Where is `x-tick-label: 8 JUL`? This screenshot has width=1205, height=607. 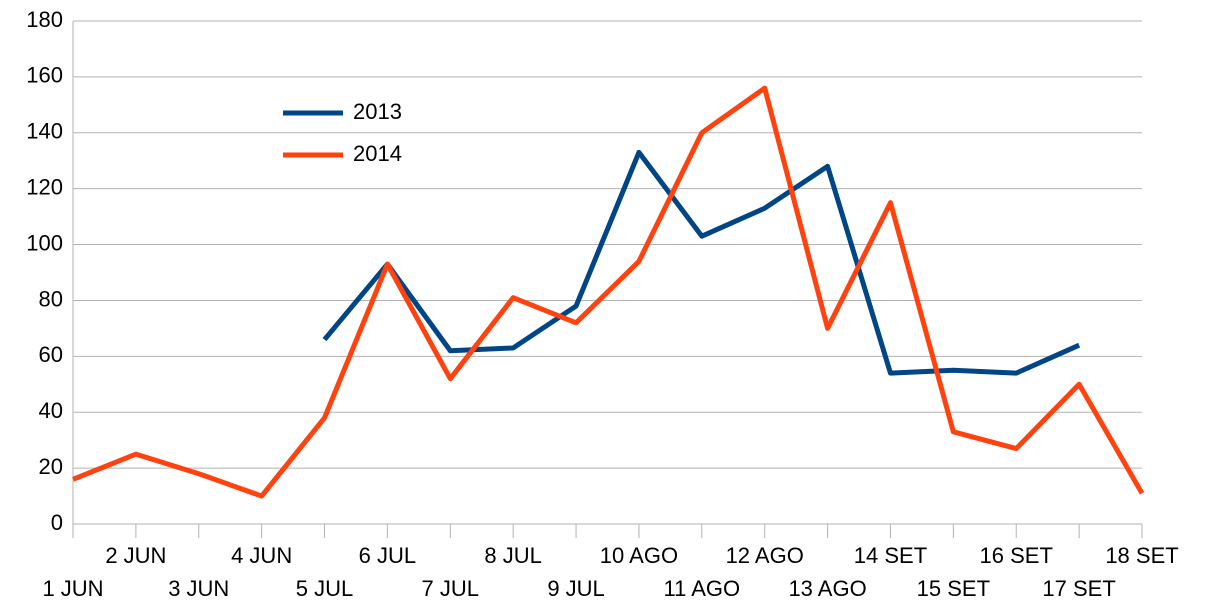
x-tick-label: 8 JUL is located at coordinates (512, 555).